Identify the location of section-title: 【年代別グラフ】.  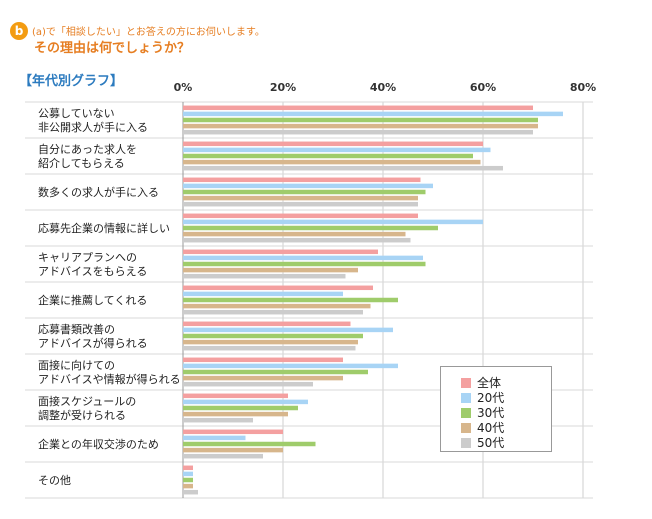
(71, 81).